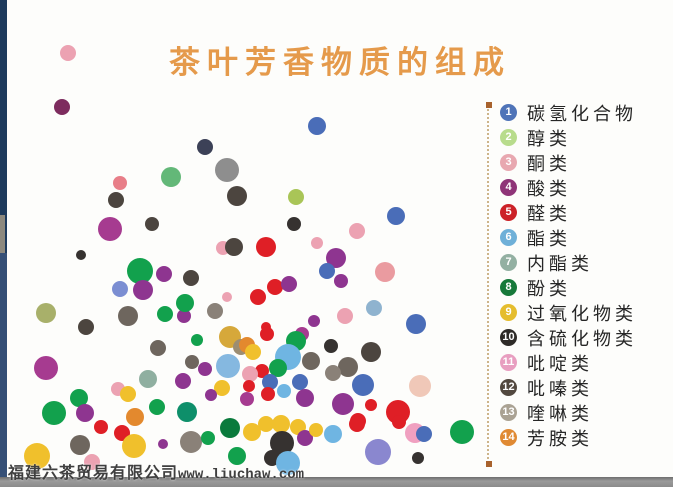 The height and width of the screenshot is (487, 673). I want to click on stripe-gray-patch, so click(2, 234).